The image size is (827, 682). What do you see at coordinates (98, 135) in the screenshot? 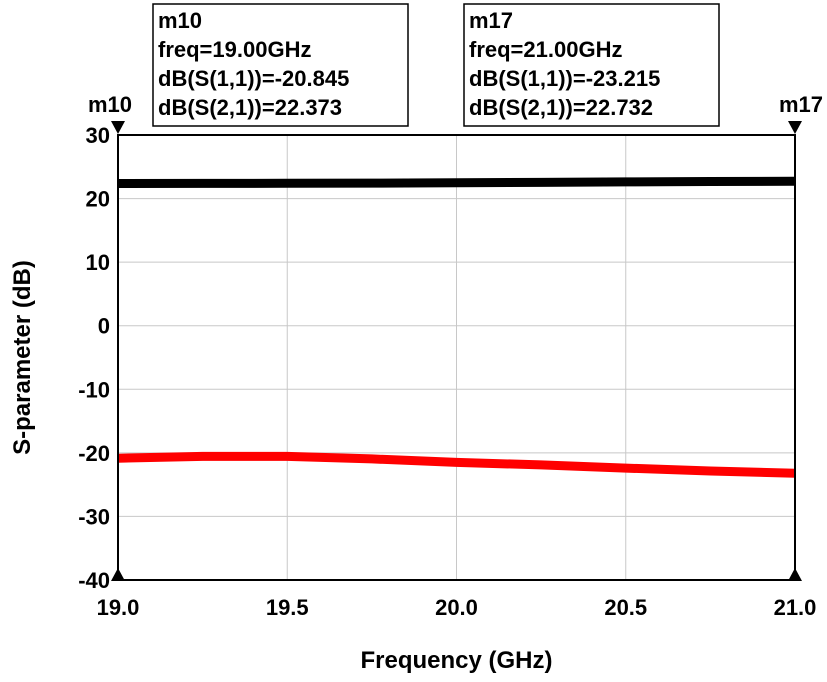
I see `y-tick-label: 30` at bounding box center [98, 135].